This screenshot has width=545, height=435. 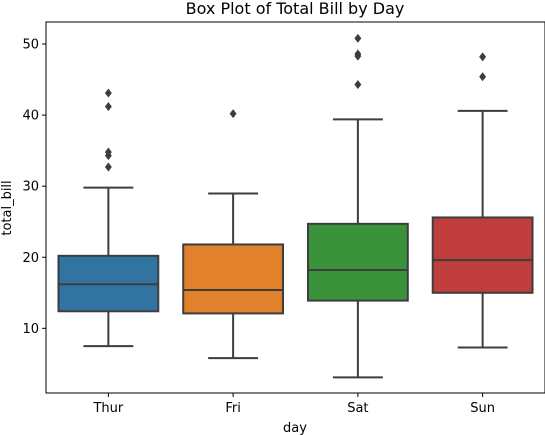 What do you see at coordinates (295, 428) in the screenshot?
I see `x-axis-label: day` at bounding box center [295, 428].